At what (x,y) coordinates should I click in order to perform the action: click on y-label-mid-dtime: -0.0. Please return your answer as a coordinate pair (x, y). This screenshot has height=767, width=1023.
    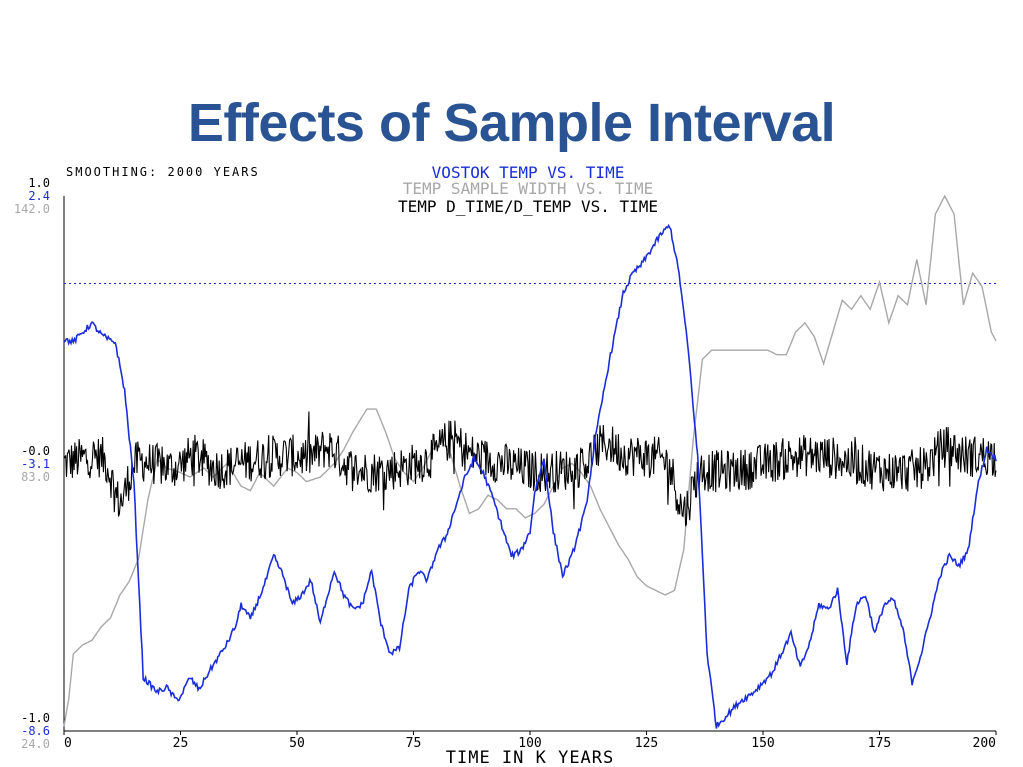
    Looking at the image, I should click on (35, 451).